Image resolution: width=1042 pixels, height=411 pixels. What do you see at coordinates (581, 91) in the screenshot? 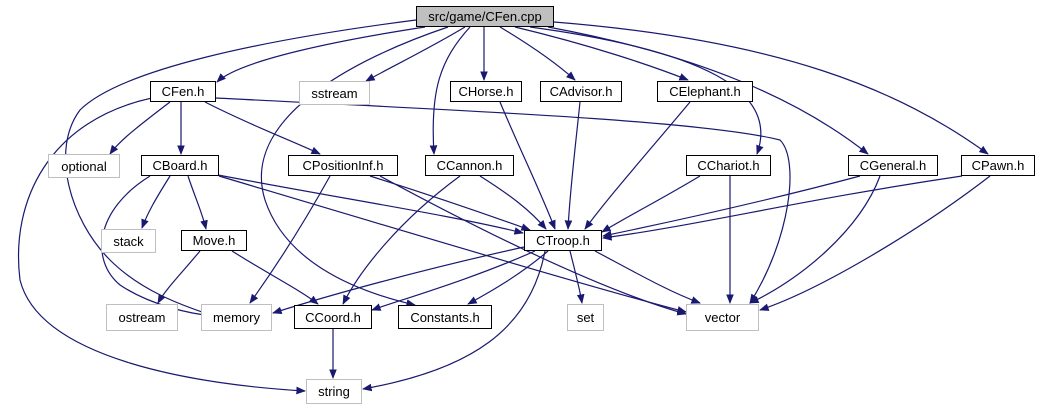
I see `node-cadvisor-h: CAdvisor.h` at bounding box center [581, 91].